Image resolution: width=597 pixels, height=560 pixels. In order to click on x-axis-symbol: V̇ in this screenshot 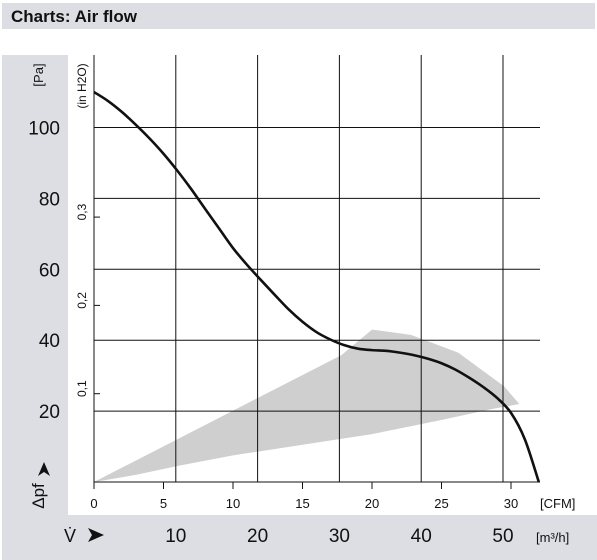, I will do `click(70, 536)`.